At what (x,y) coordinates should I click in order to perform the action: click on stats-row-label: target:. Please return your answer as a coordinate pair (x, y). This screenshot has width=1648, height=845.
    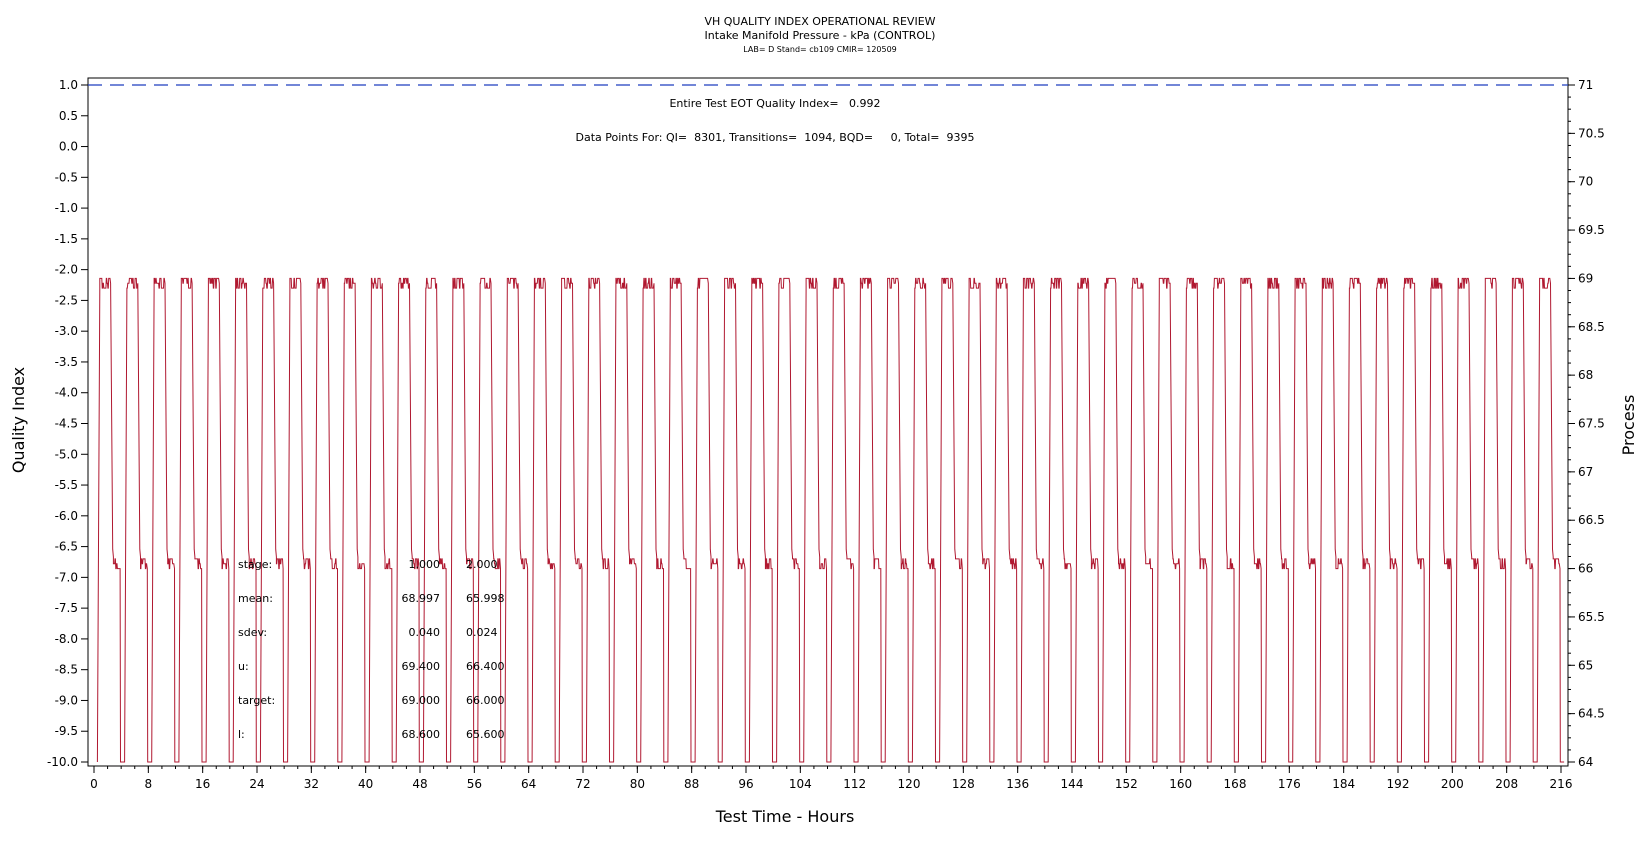
    Looking at the image, I should click on (256, 700).